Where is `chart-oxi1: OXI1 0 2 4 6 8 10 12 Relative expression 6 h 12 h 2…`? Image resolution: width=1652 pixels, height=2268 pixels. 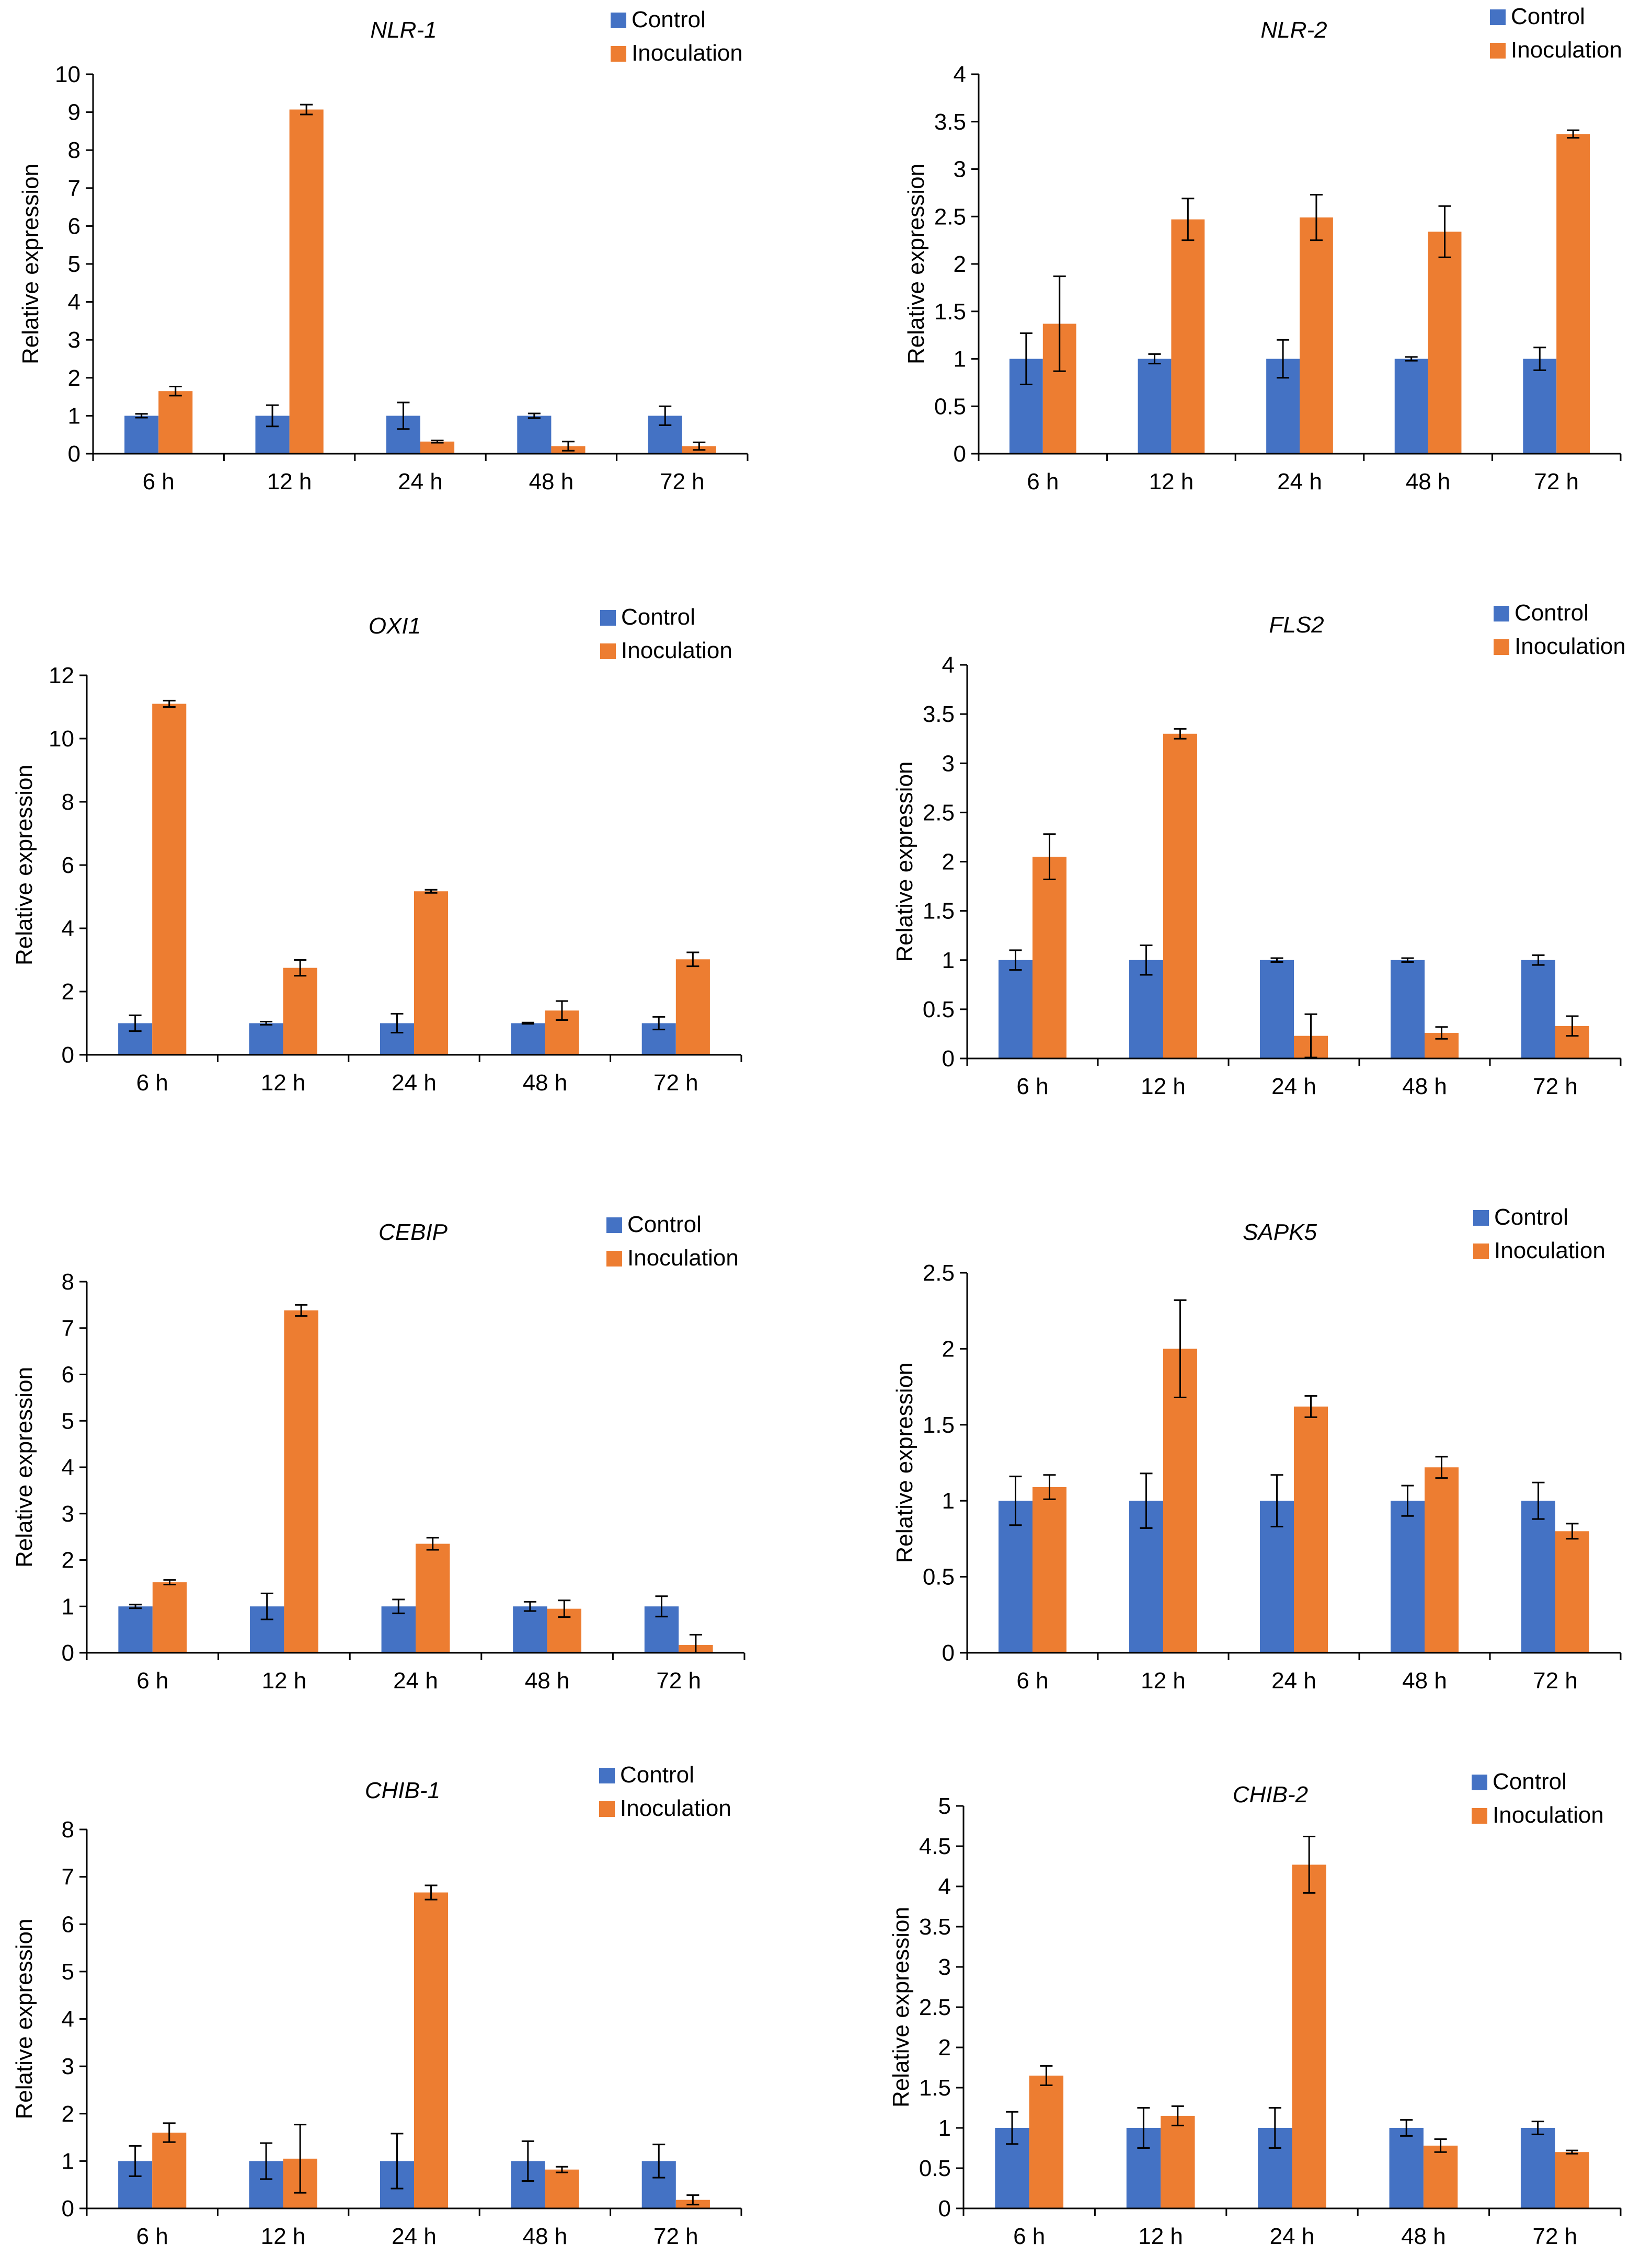 chart-oxi1: OXI1 0 2 4 6 8 10 12 Relative expression 6 h 12 h 2… is located at coordinates (377, 850).